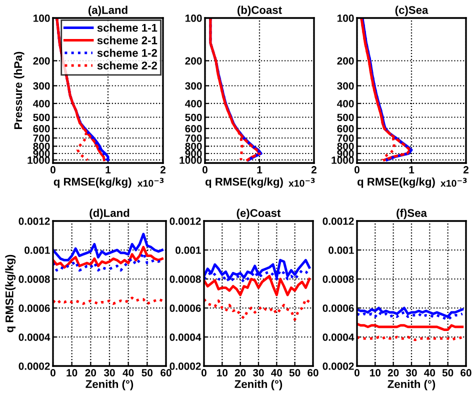 This screenshot has height=395, width=474. Describe the element at coordinates (10, 293) in the screenshot. I see `y-axis-title: q RMSE(kg/kg)` at that location.